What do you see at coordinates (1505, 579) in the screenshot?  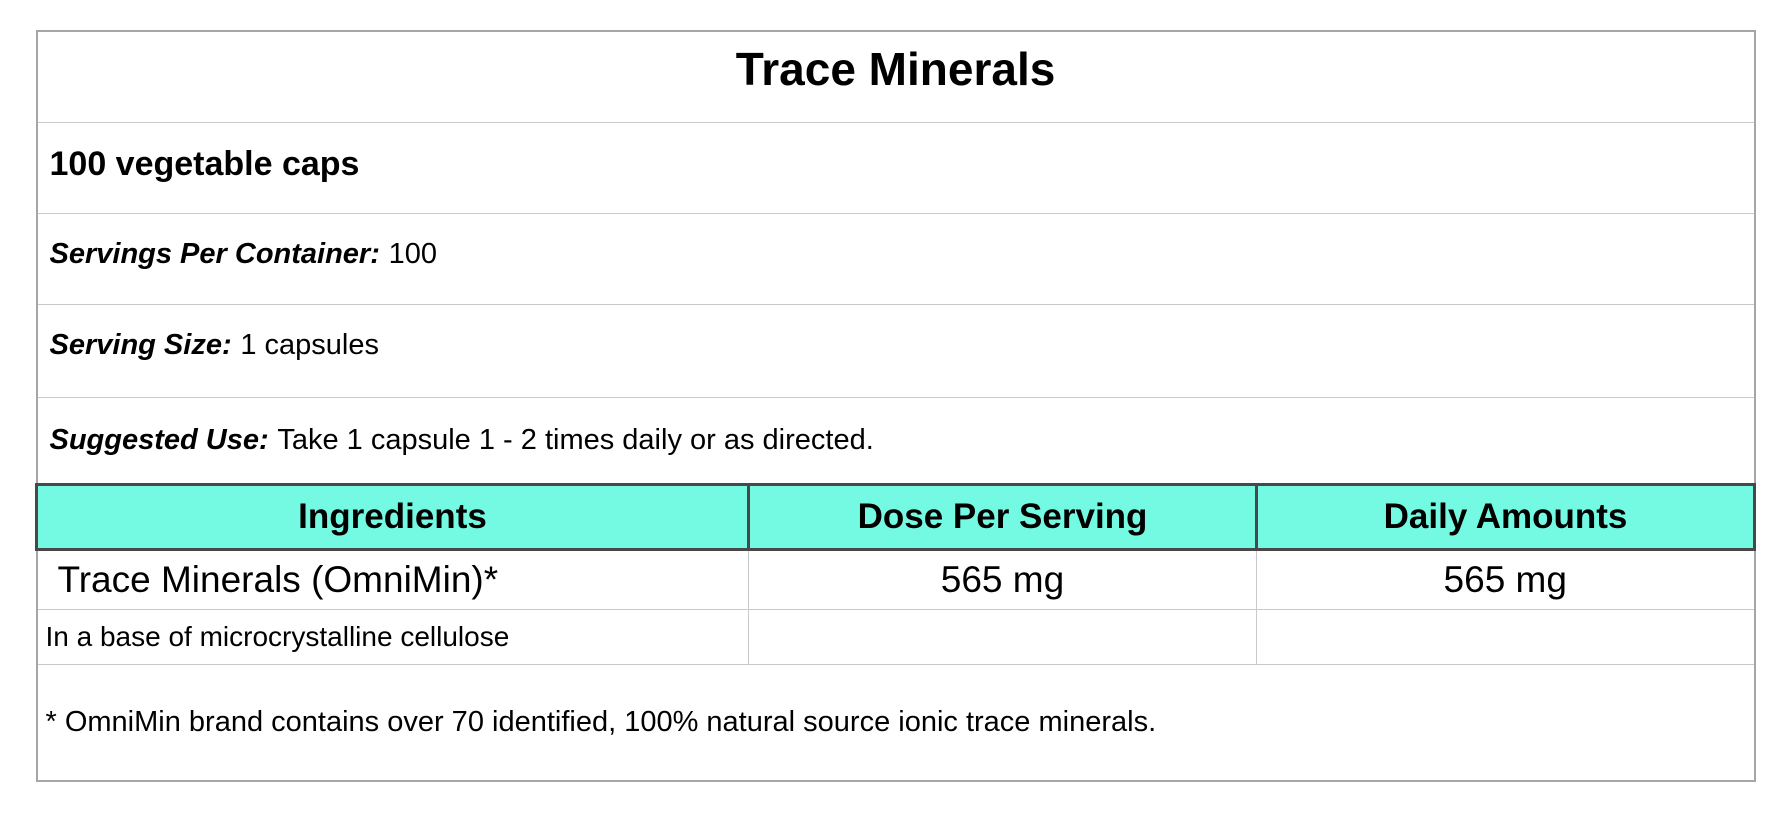 I see `ingredient-daily-amount: 565 mg` at bounding box center [1505, 579].